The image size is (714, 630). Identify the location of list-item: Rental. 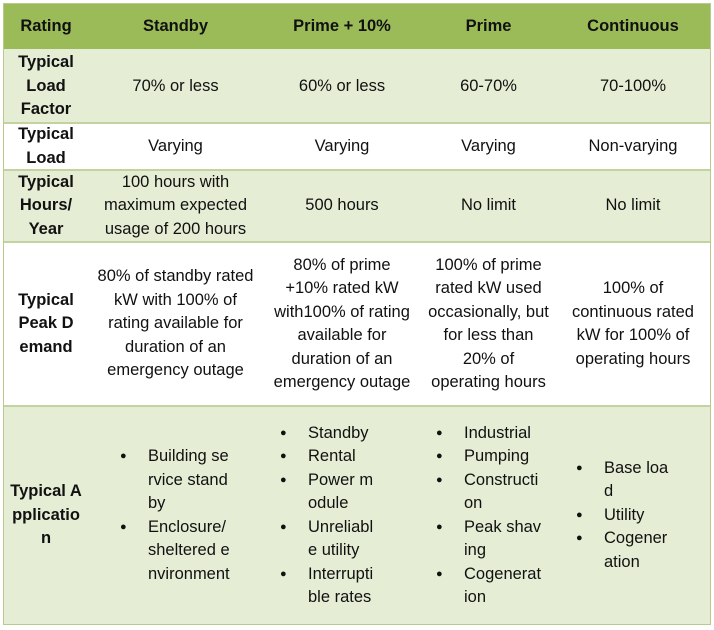
(328, 457).